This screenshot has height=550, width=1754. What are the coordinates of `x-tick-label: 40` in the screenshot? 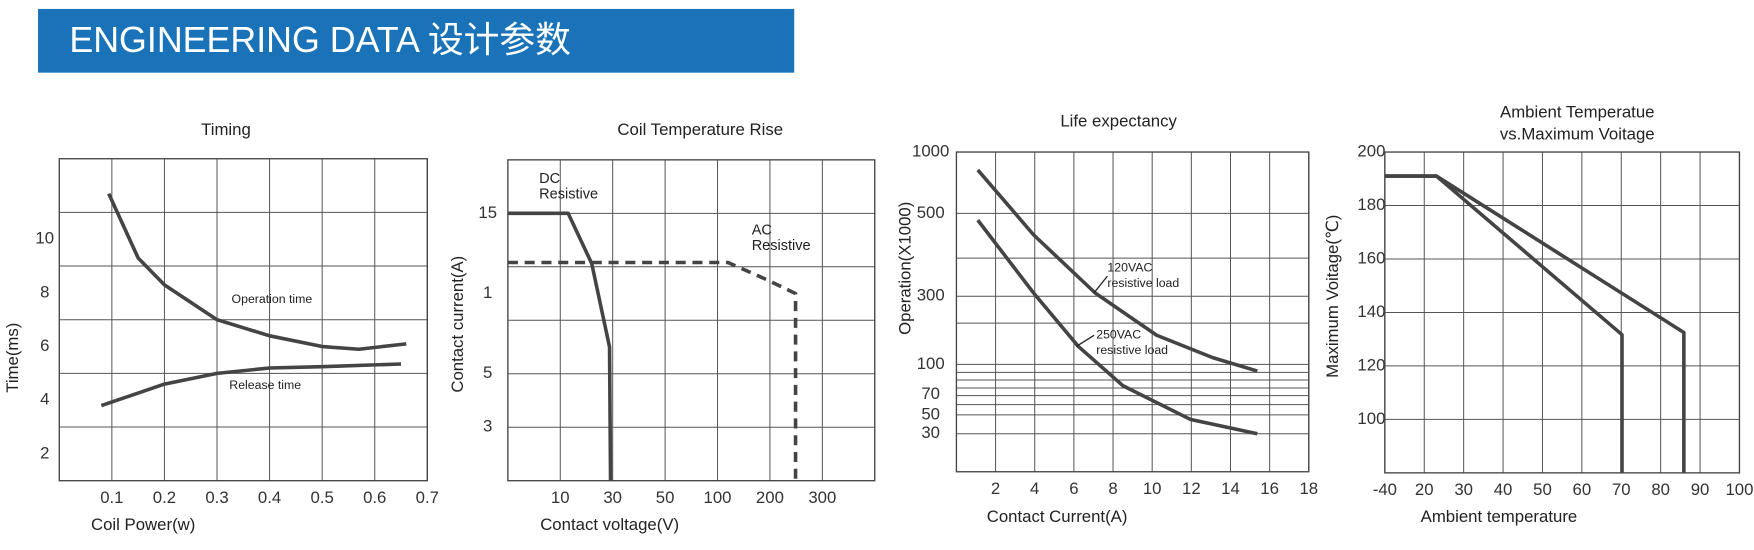 It's located at (1503, 489).